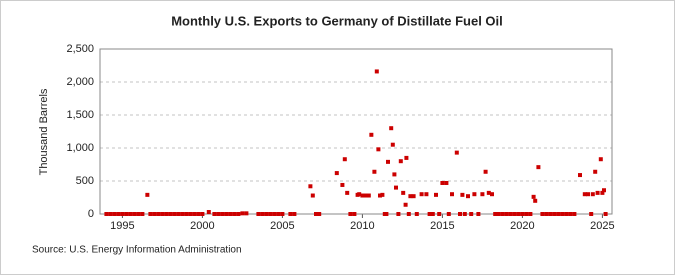 The height and width of the screenshot is (275, 675). I want to click on x-tick-label: 2025, so click(602, 226).